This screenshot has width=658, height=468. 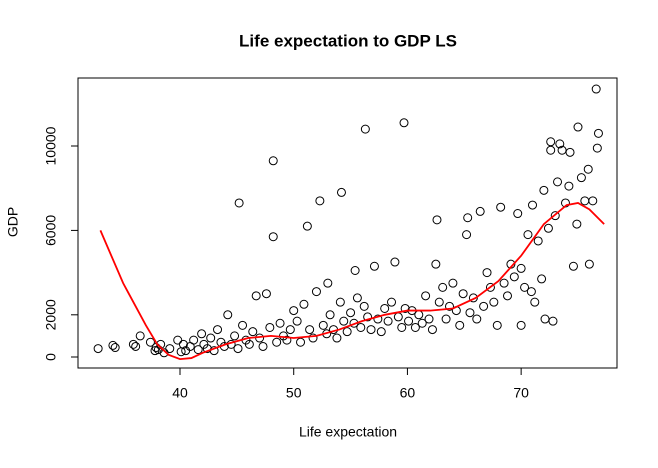 I want to click on chart-title: Life expectation to GDP LS, so click(x=348, y=40).